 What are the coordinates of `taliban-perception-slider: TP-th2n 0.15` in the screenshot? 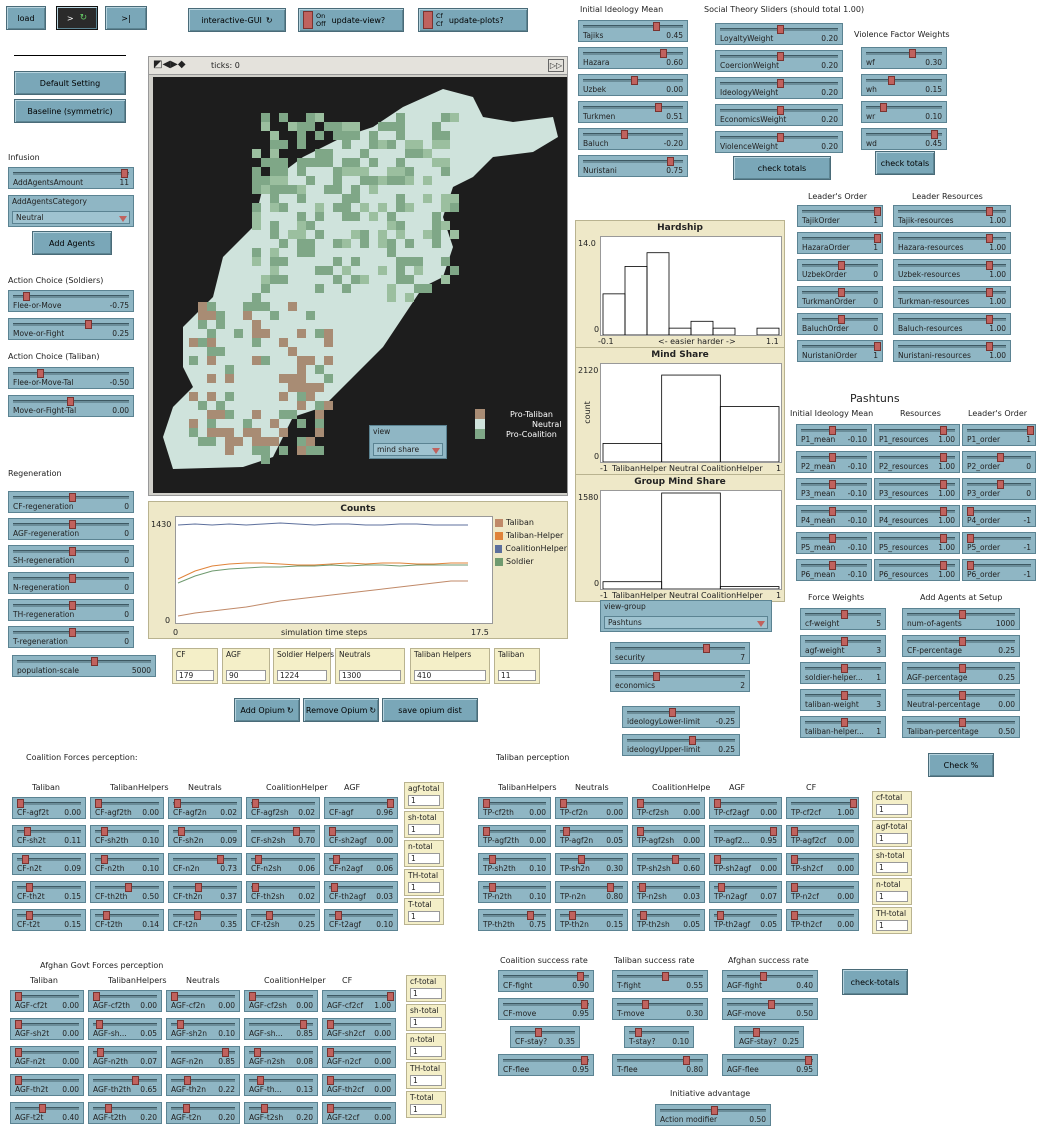 It's located at (591, 920).